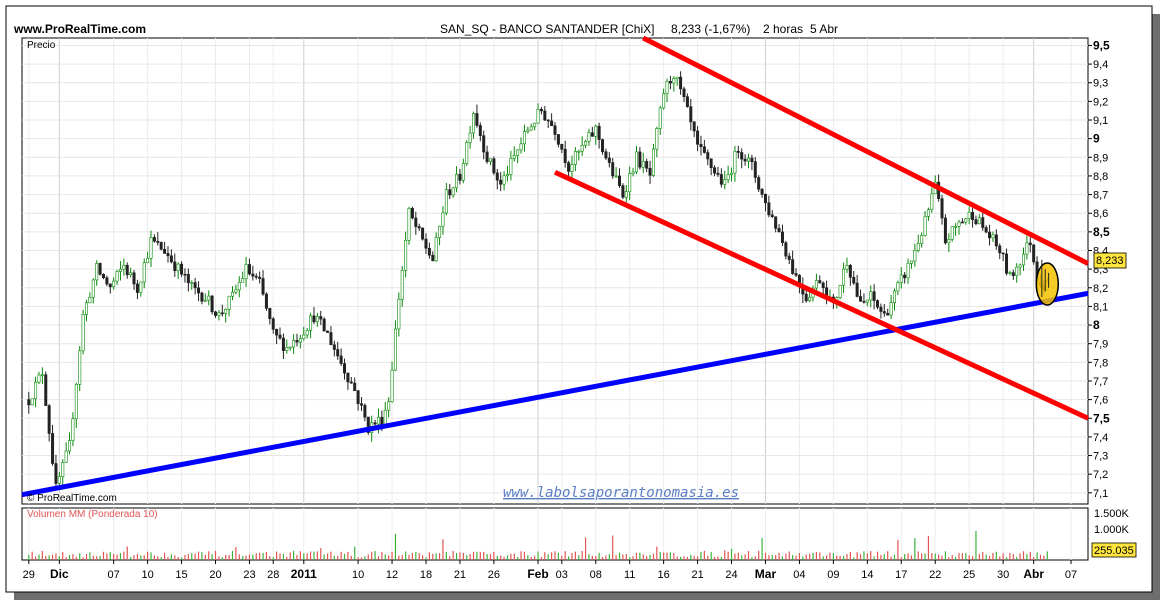 This screenshot has height=600, width=1160. What do you see at coordinates (867, 575) in the screenshot?
I see `x-tick-label: 14` at bounding box center [867, 575].